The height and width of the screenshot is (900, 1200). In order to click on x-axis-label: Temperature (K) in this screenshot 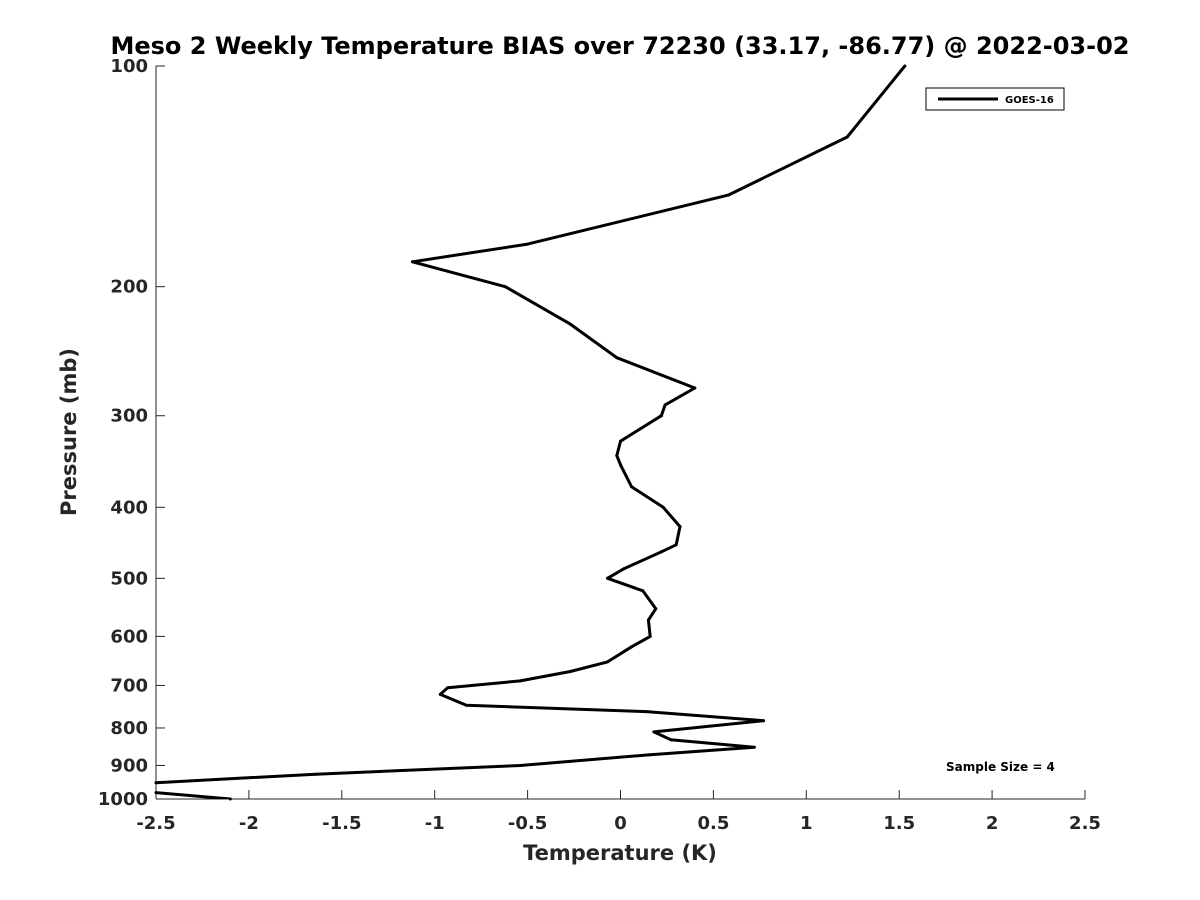, I will do `click(620, 853)`.